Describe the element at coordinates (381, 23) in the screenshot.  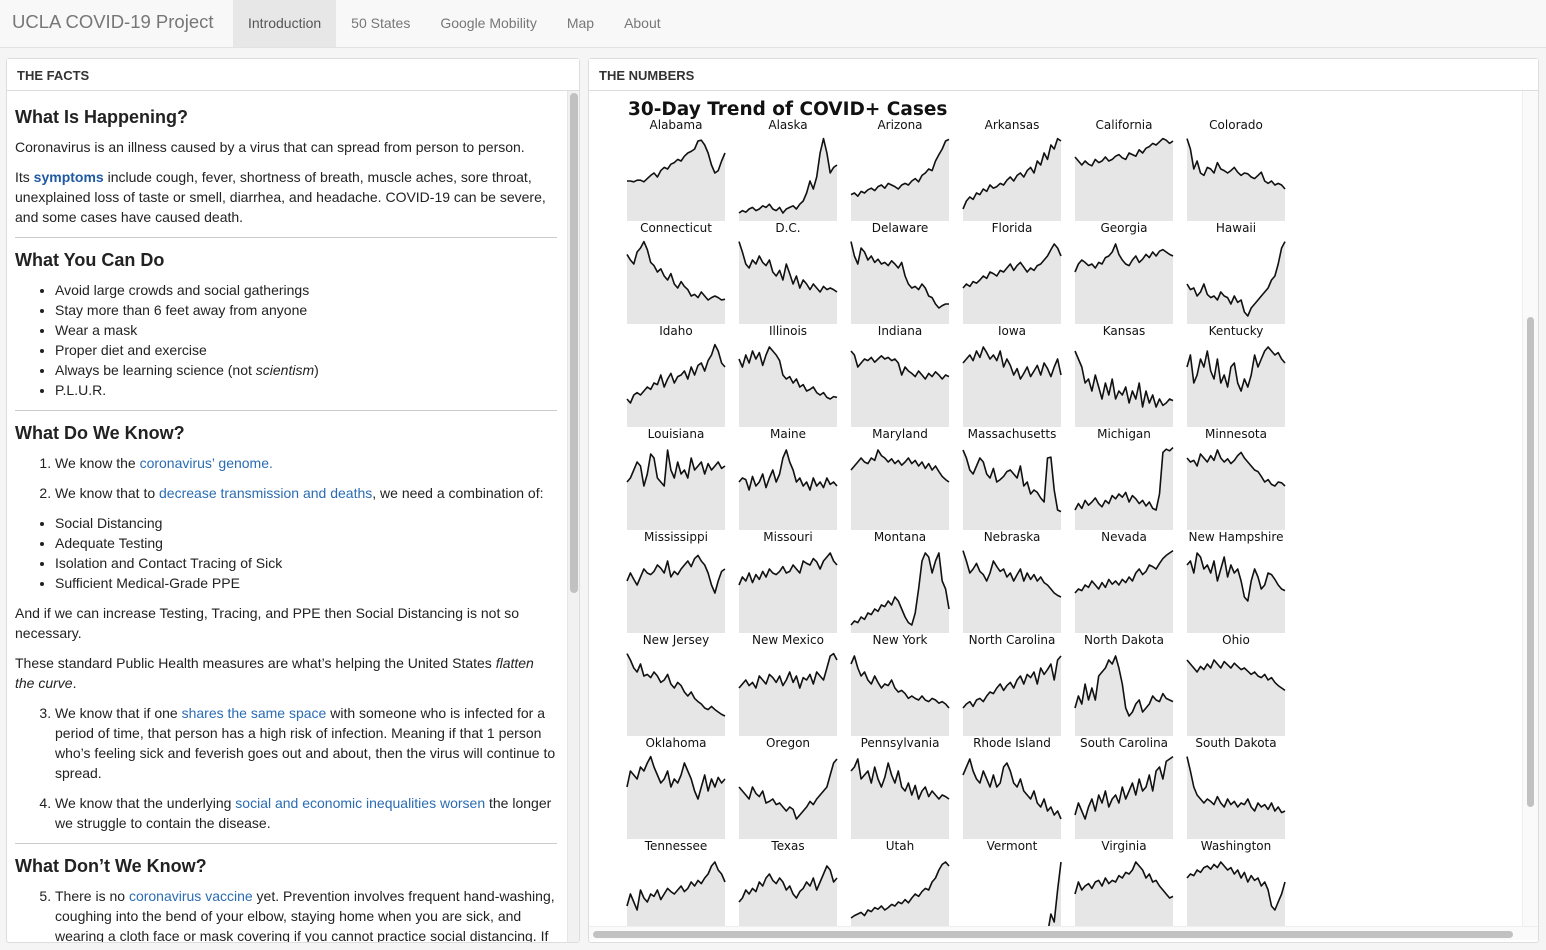
I see `tab-50-states: 50 States` at that location.